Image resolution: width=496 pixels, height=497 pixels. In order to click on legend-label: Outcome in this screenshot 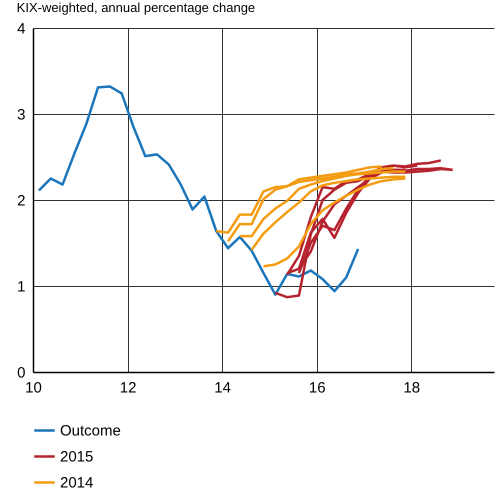, I will do `click(90, 431)`.